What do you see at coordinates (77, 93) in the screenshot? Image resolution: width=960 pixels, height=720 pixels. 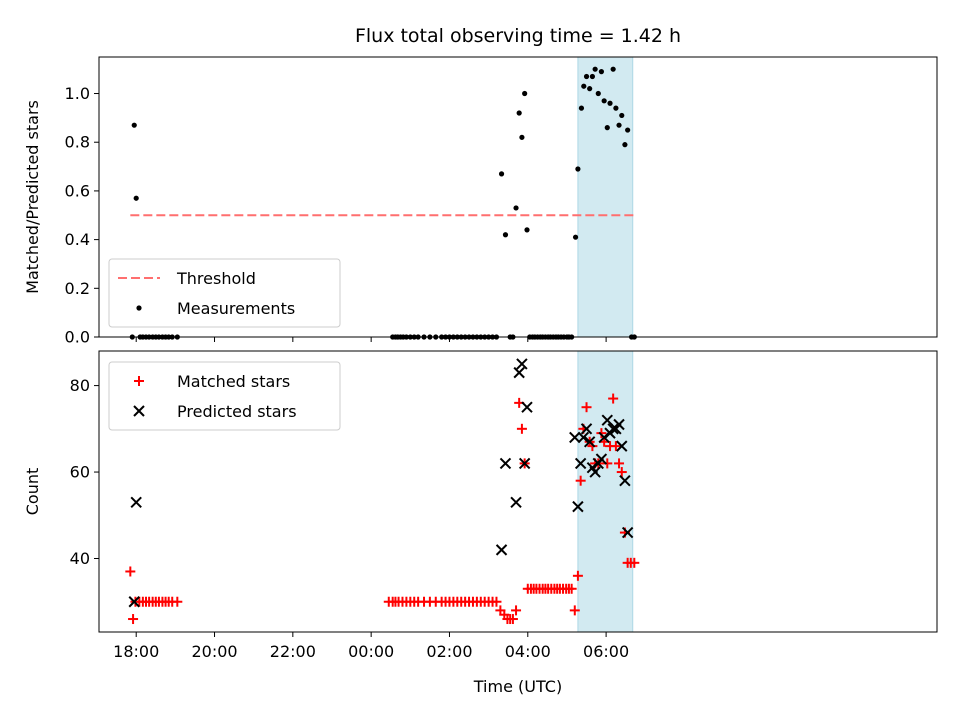 I see `y-tick-label: 1.0` at bounding box center [77, 93].